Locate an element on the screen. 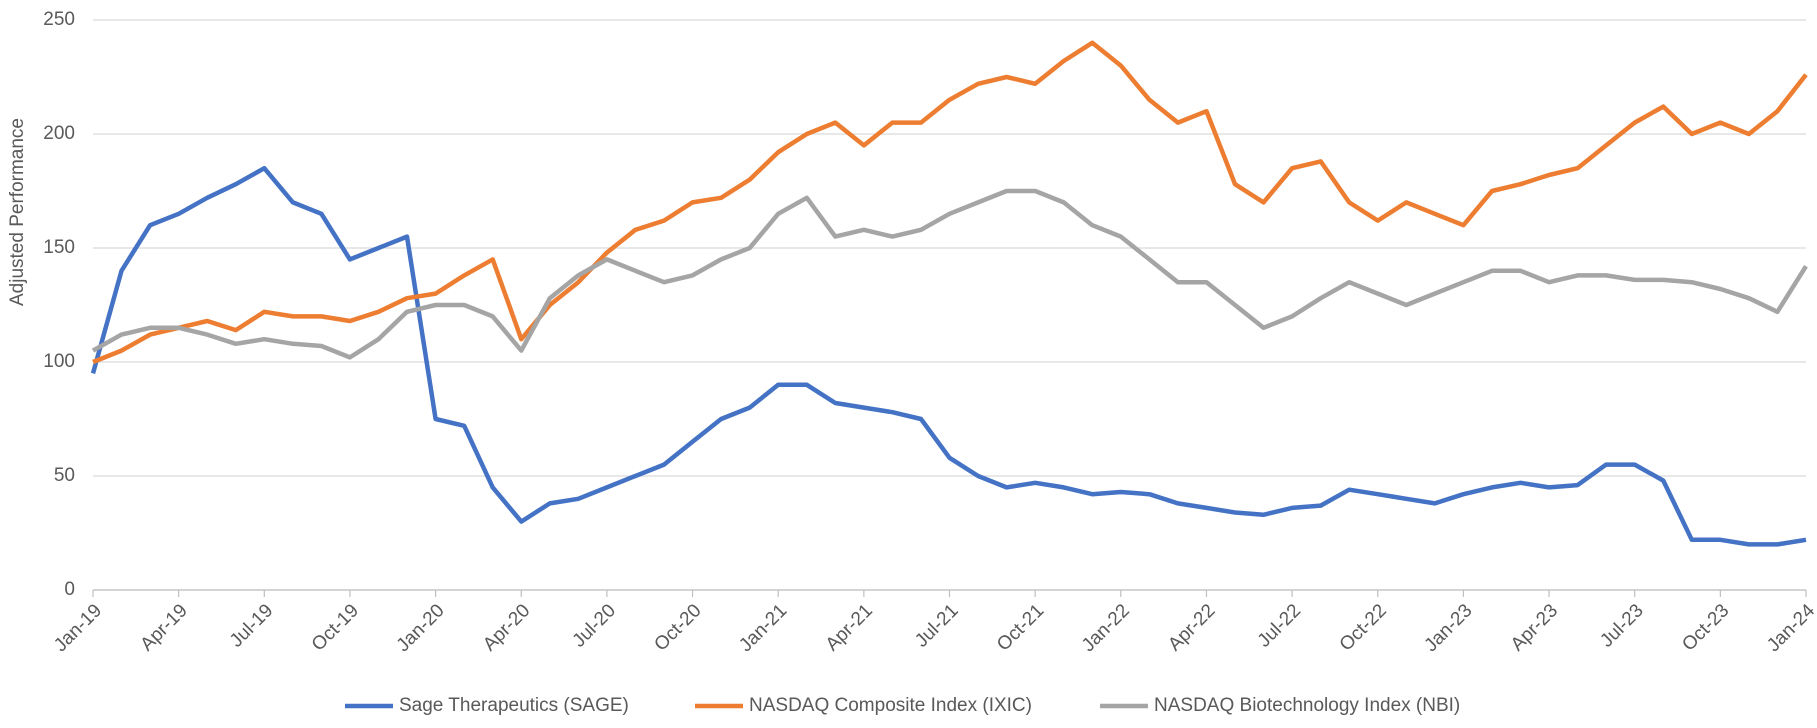 This screenshot has height=728, width=1817. x-tick-label: Jul-21 is located at coordinates (936, 625).